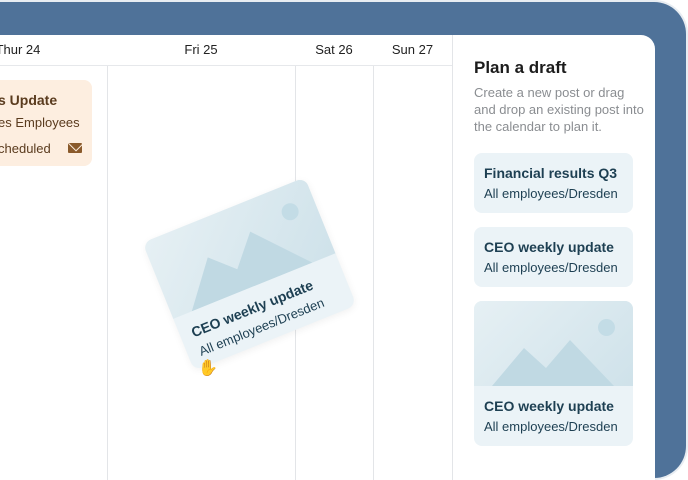 Image resolution: width=688 pixels, height=480 pixels. Describe the element at coordinates (75, 148) in the screenshot. I see `mail-icon` at that location.